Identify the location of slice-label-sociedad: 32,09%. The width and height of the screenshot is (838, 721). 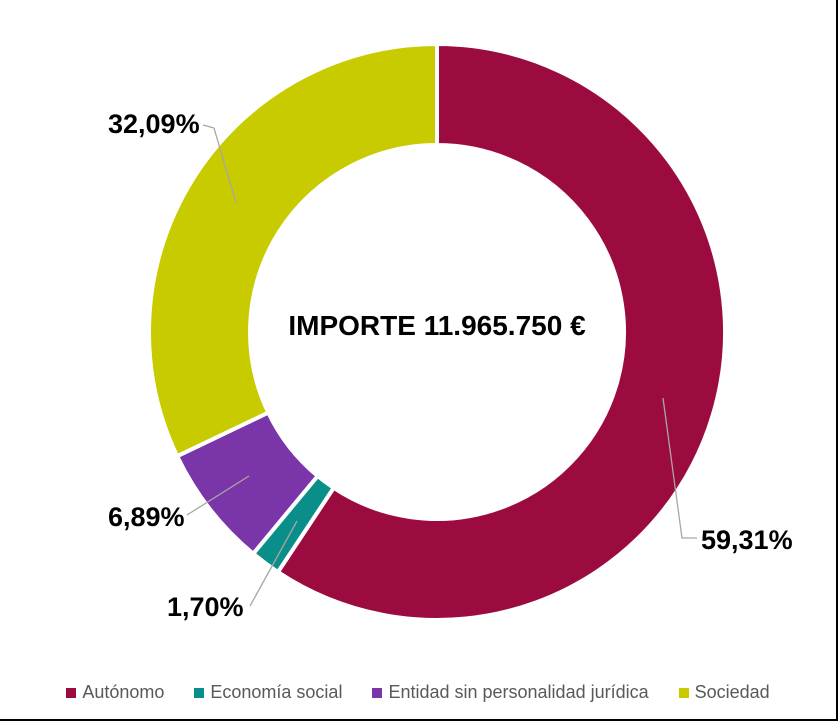
(154, 124).